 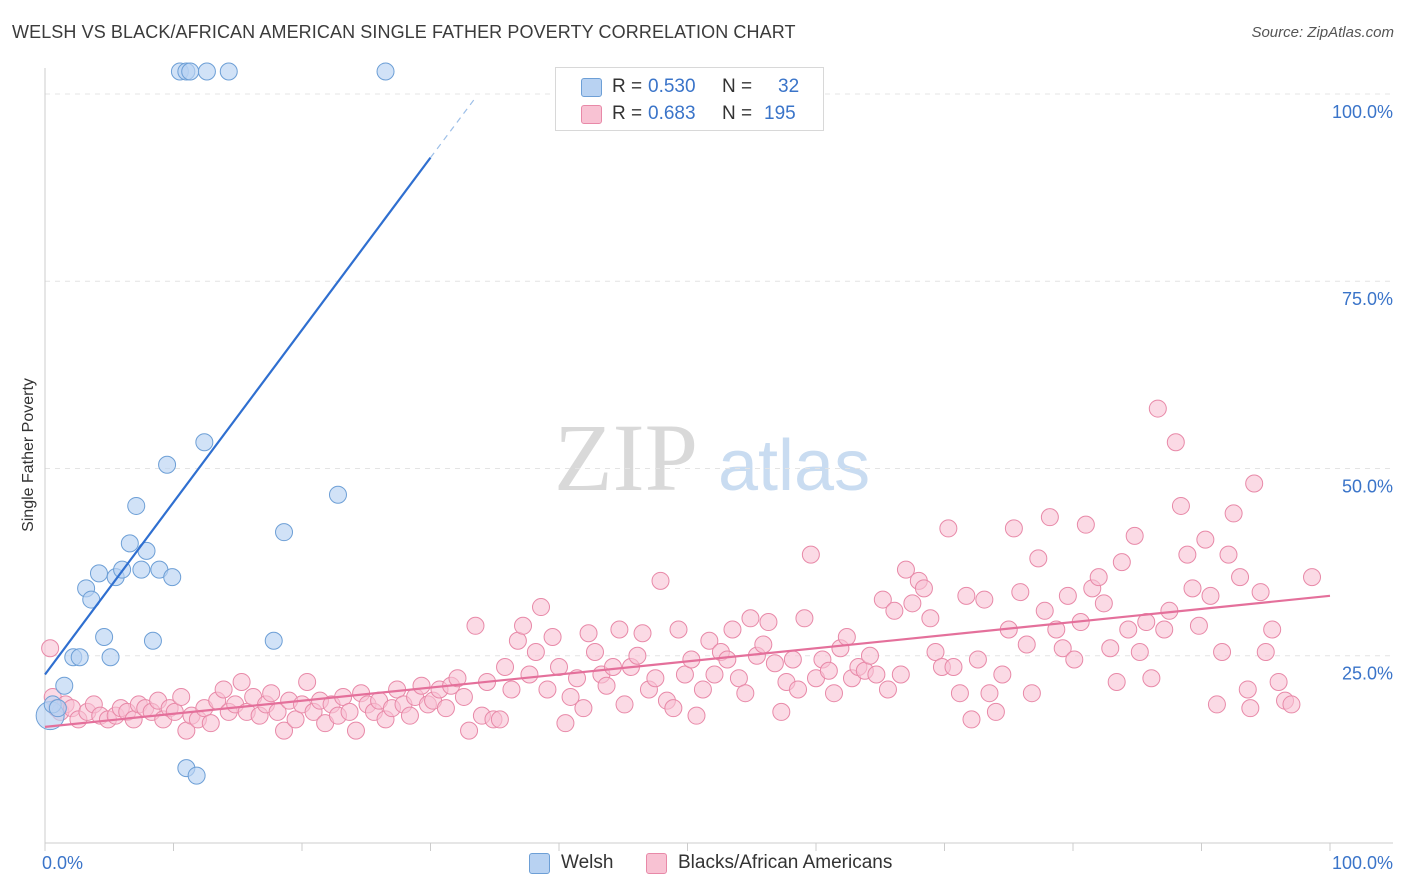 I want to click on legend-row-blacks: R = 0.683 N = 195, so click(x=688, y=114).